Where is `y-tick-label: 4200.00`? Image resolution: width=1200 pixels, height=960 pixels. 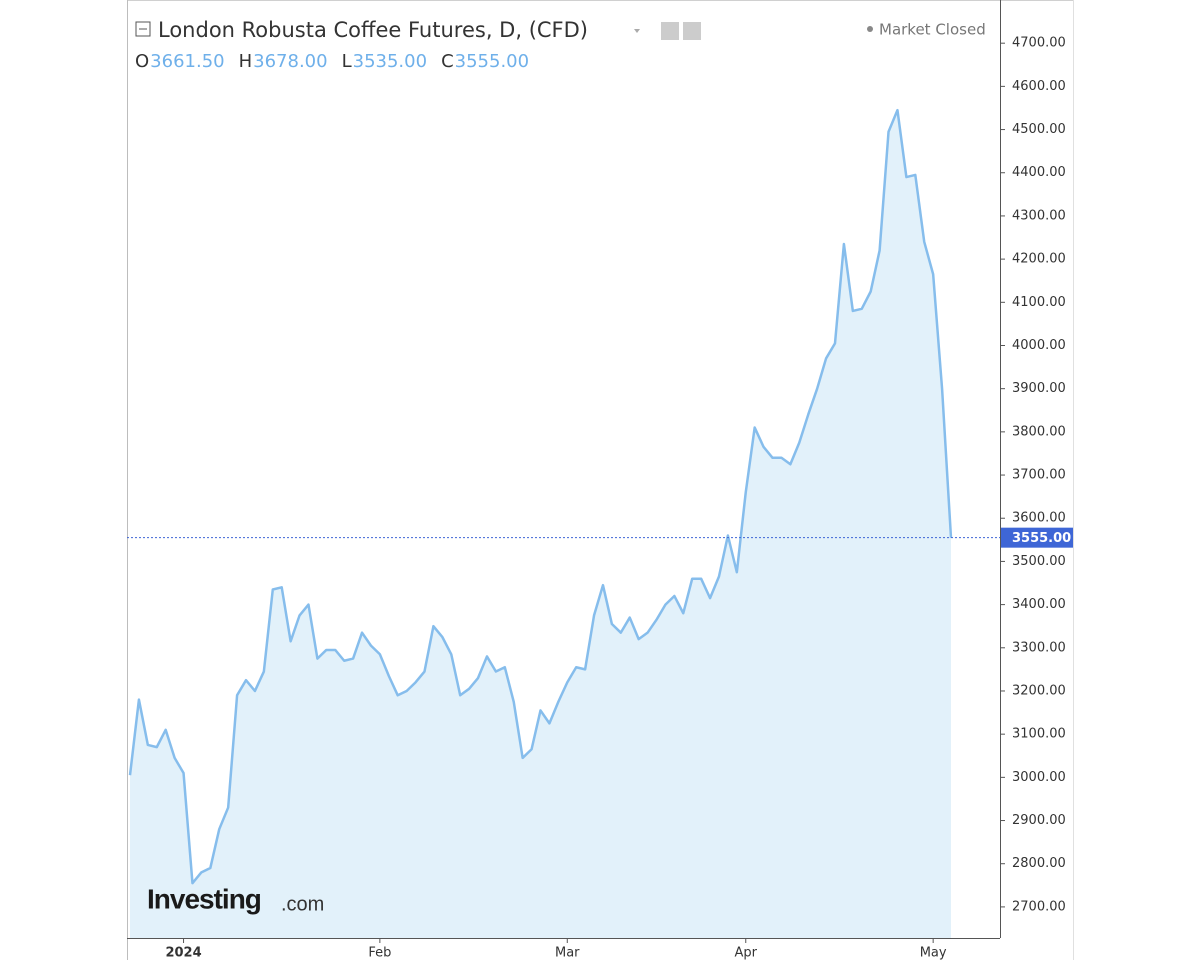 y-tick-label: 4200.00 is located at coordinates (1039, 259).